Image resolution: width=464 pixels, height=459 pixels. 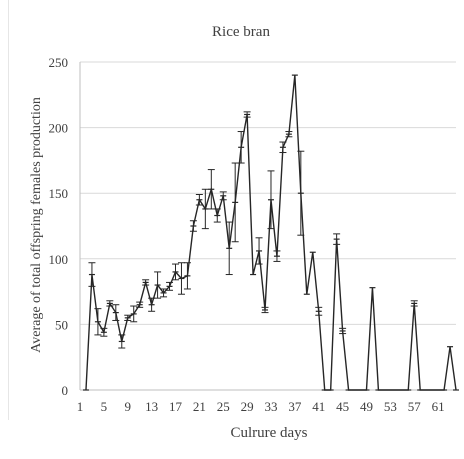 I want to click on x-tick-labels: 1 5 9 13 17 21 25 29 33 37 41 45 49 53 57 61, so click(x=261, y=406).